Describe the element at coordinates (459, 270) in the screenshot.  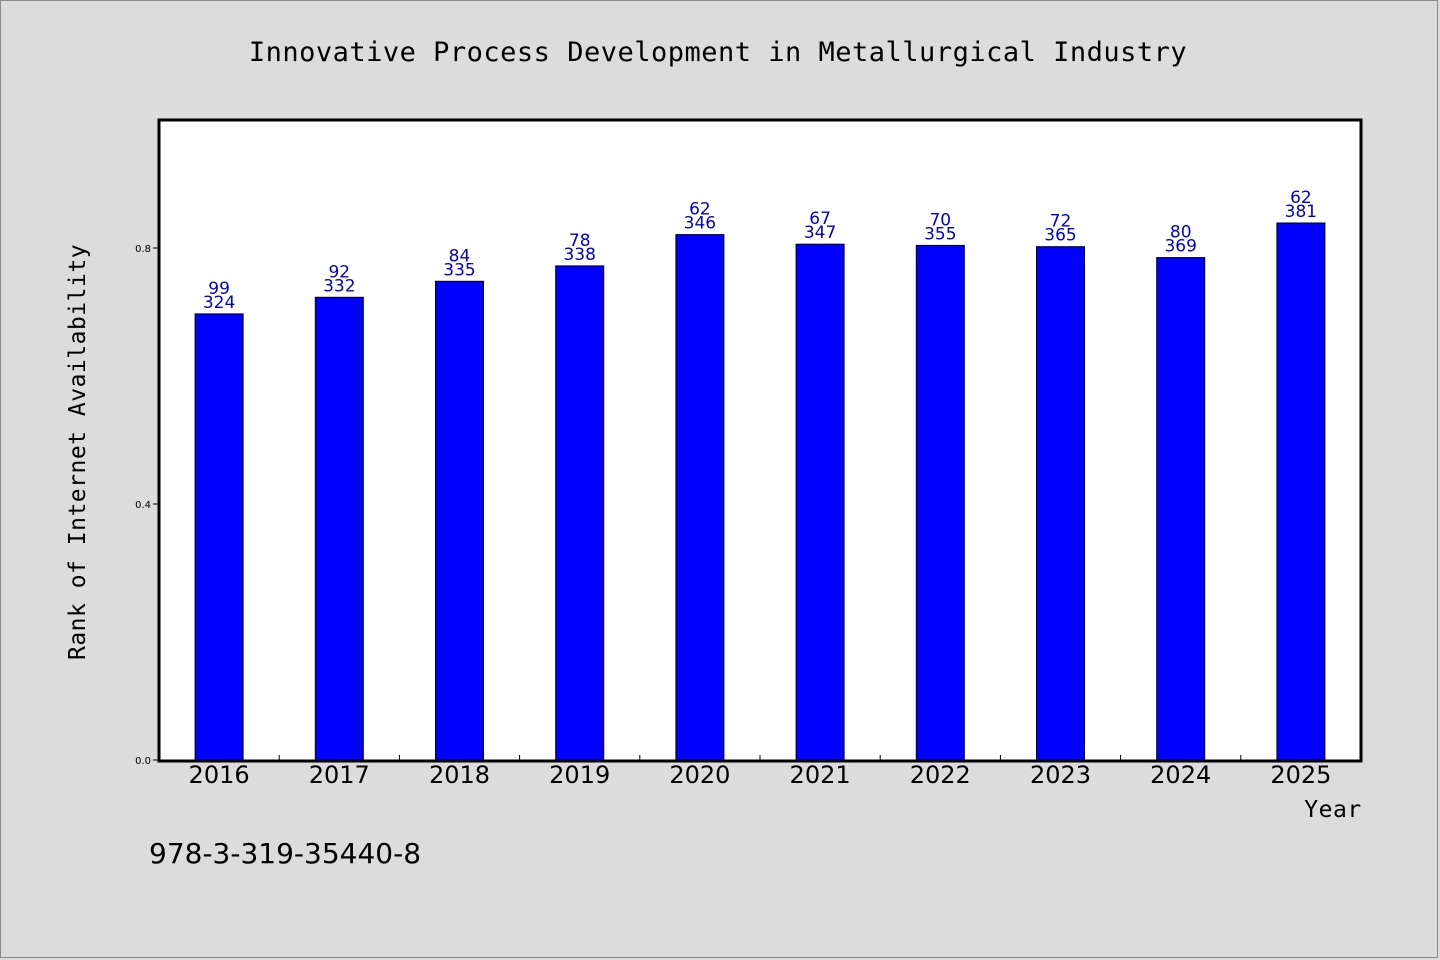
I see `data-label-bottom-2018: 335` at that location.